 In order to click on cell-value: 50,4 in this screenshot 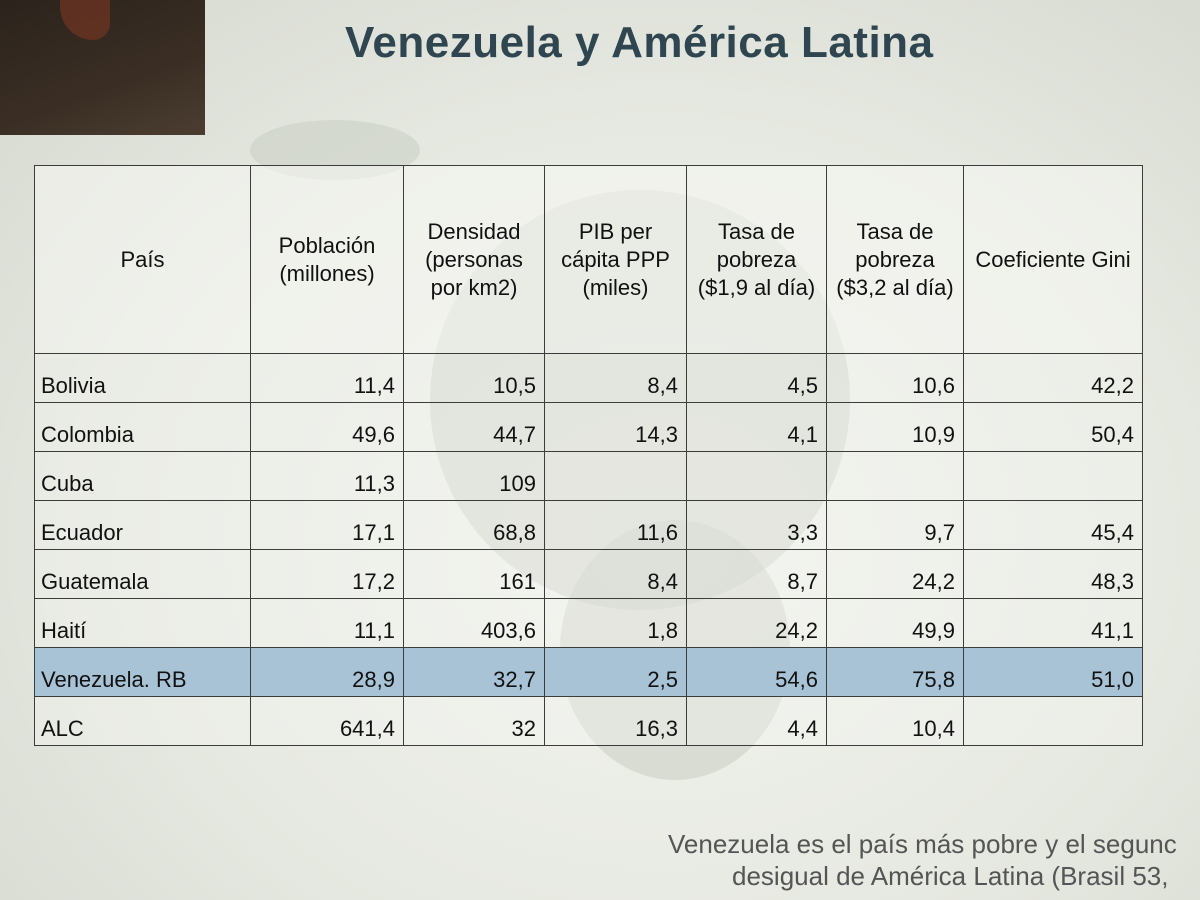, I will do `click(1053, 427)`.